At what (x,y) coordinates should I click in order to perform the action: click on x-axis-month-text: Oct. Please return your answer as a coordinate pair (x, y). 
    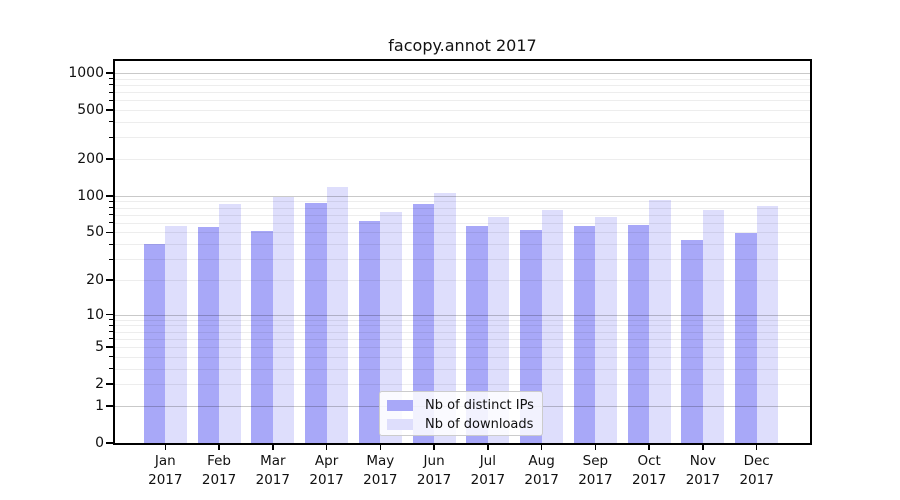
    Looking at the image, I should click on (649, 461).